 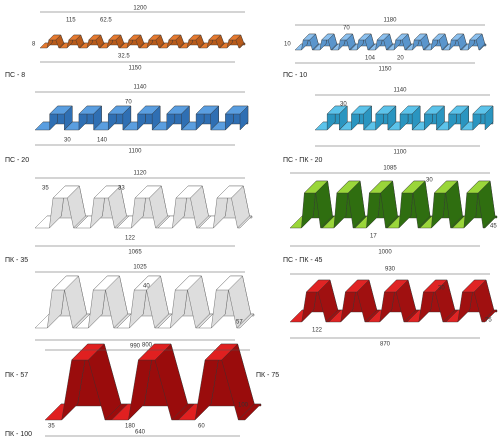 I want to click on profile-label: ПК - 35, so click(x=16, y=260).